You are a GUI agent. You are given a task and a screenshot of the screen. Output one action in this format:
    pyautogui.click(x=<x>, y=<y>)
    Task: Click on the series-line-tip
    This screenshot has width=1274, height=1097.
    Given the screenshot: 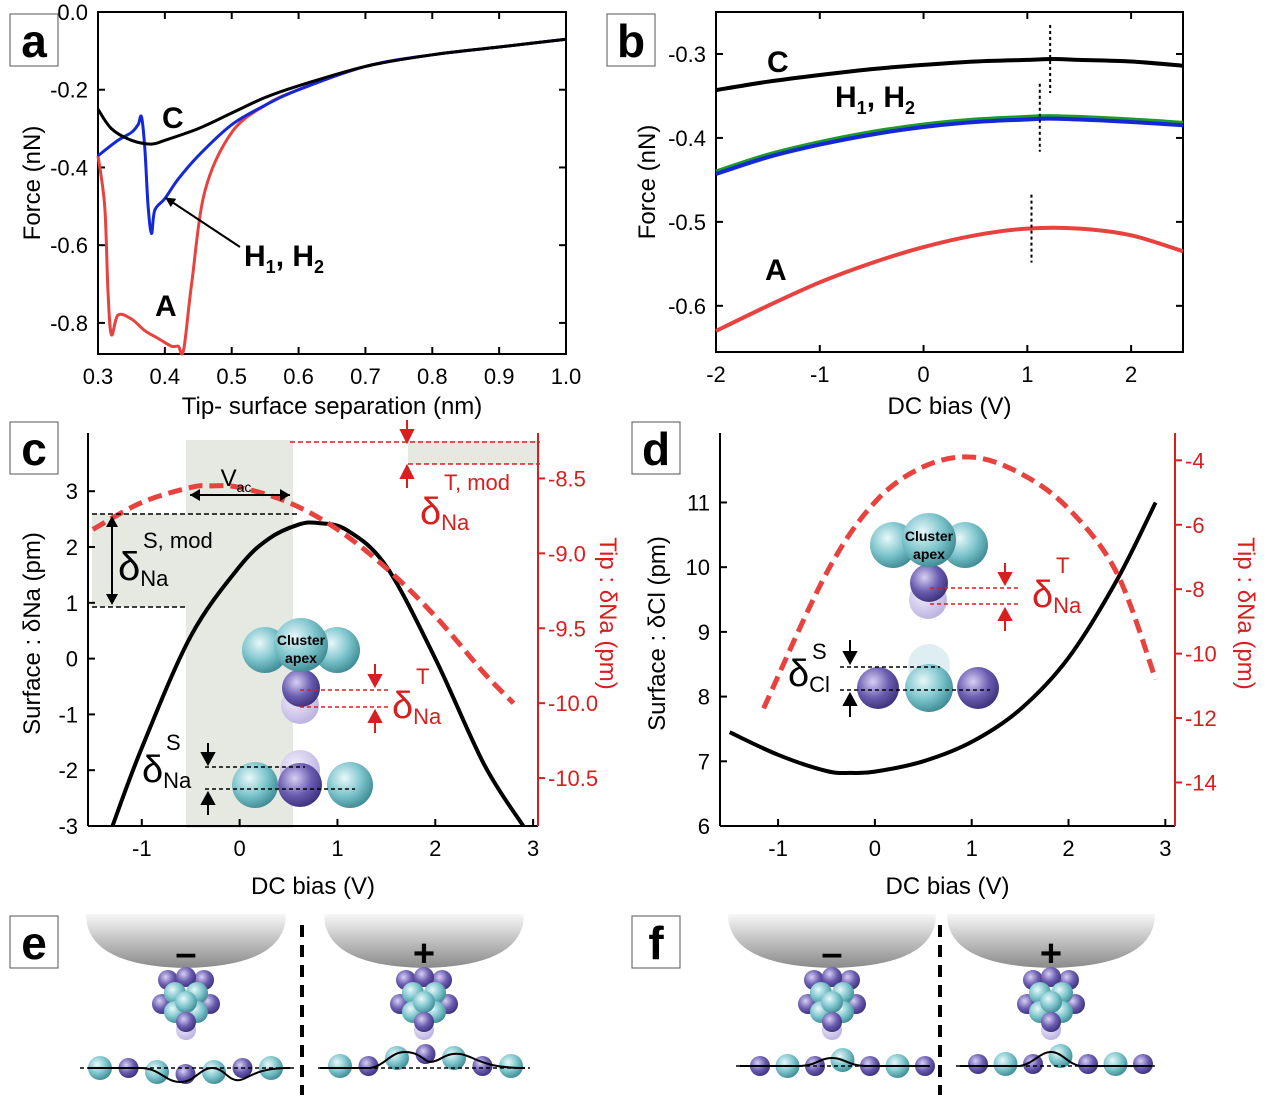 What is the action you would take?
    pyautogui.click(x=959, y=582)
    